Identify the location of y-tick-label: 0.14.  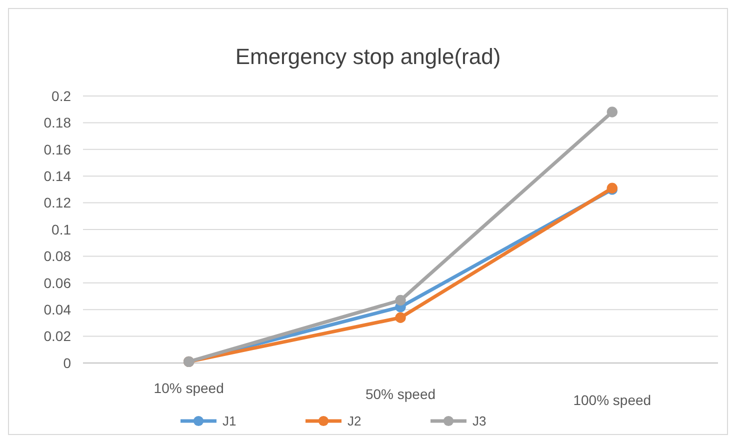
(58, 176).